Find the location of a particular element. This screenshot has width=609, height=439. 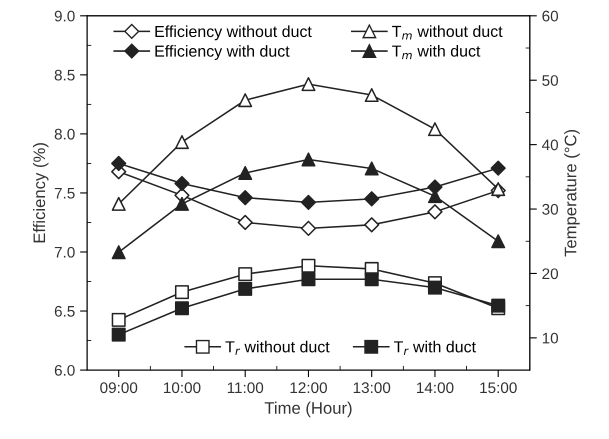

x-tick-label: 14:00 is located at coordinates (435, 388).